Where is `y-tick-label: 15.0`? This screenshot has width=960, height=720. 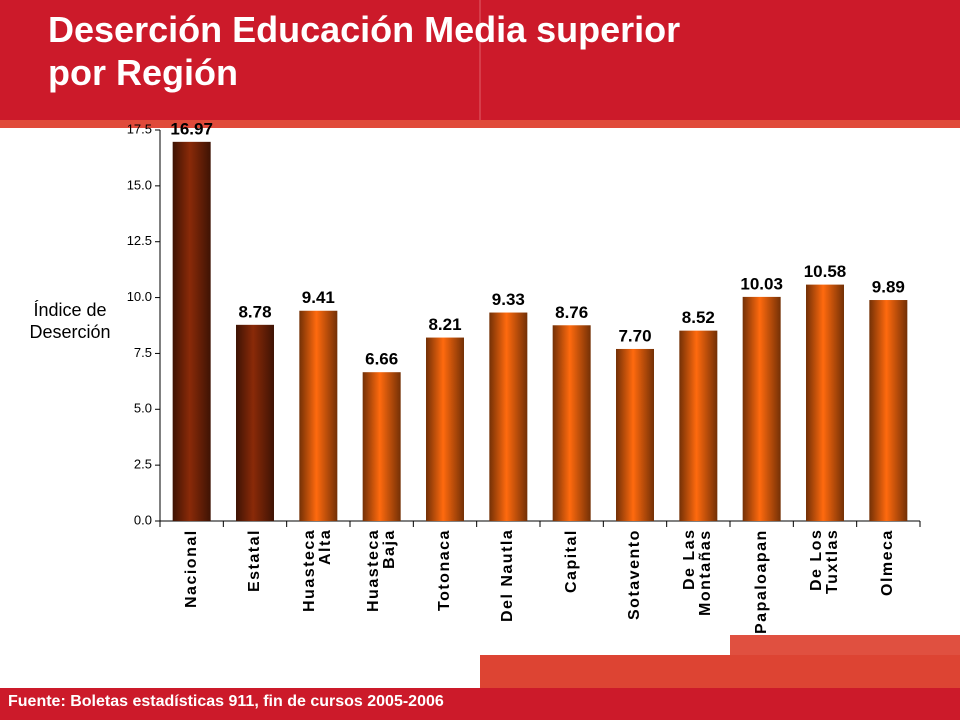
y-tick-label: 15.0 is located at coordinates (139, 184).